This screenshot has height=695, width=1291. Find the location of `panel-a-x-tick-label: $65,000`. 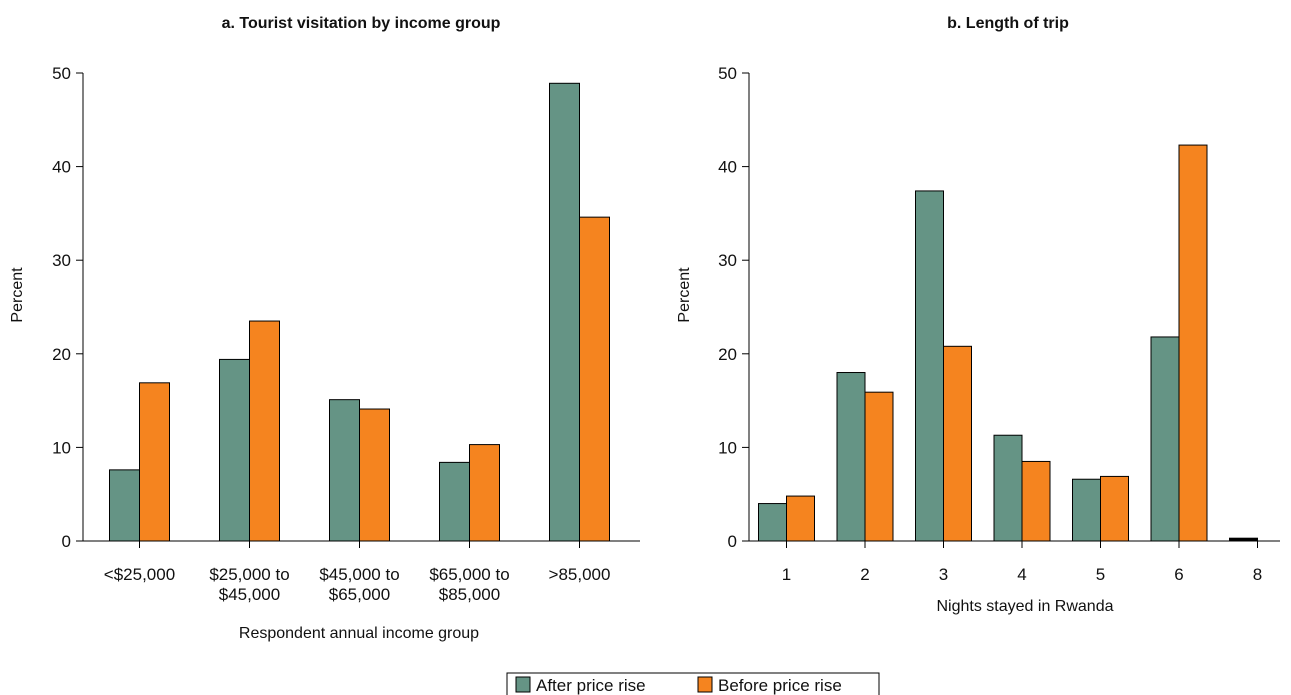

panel-a-x-tick-label: $65,000 is located at coordinates (359, 594).